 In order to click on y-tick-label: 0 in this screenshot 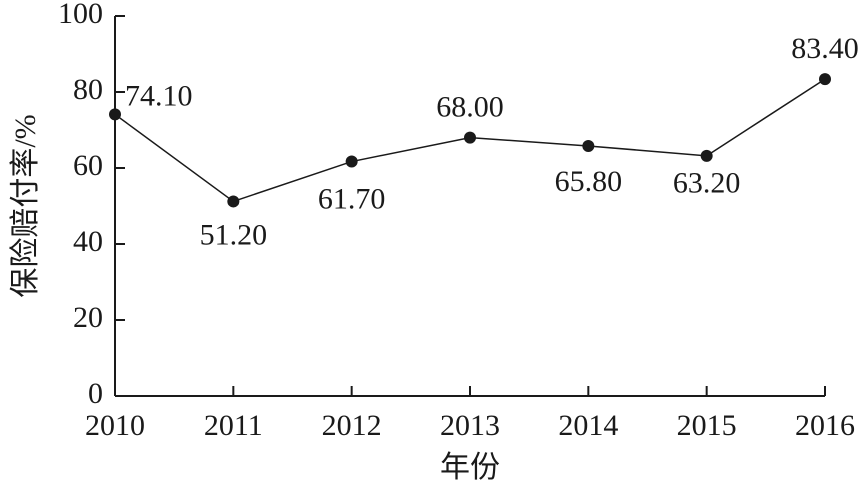, I will do `click(95, 393)`.